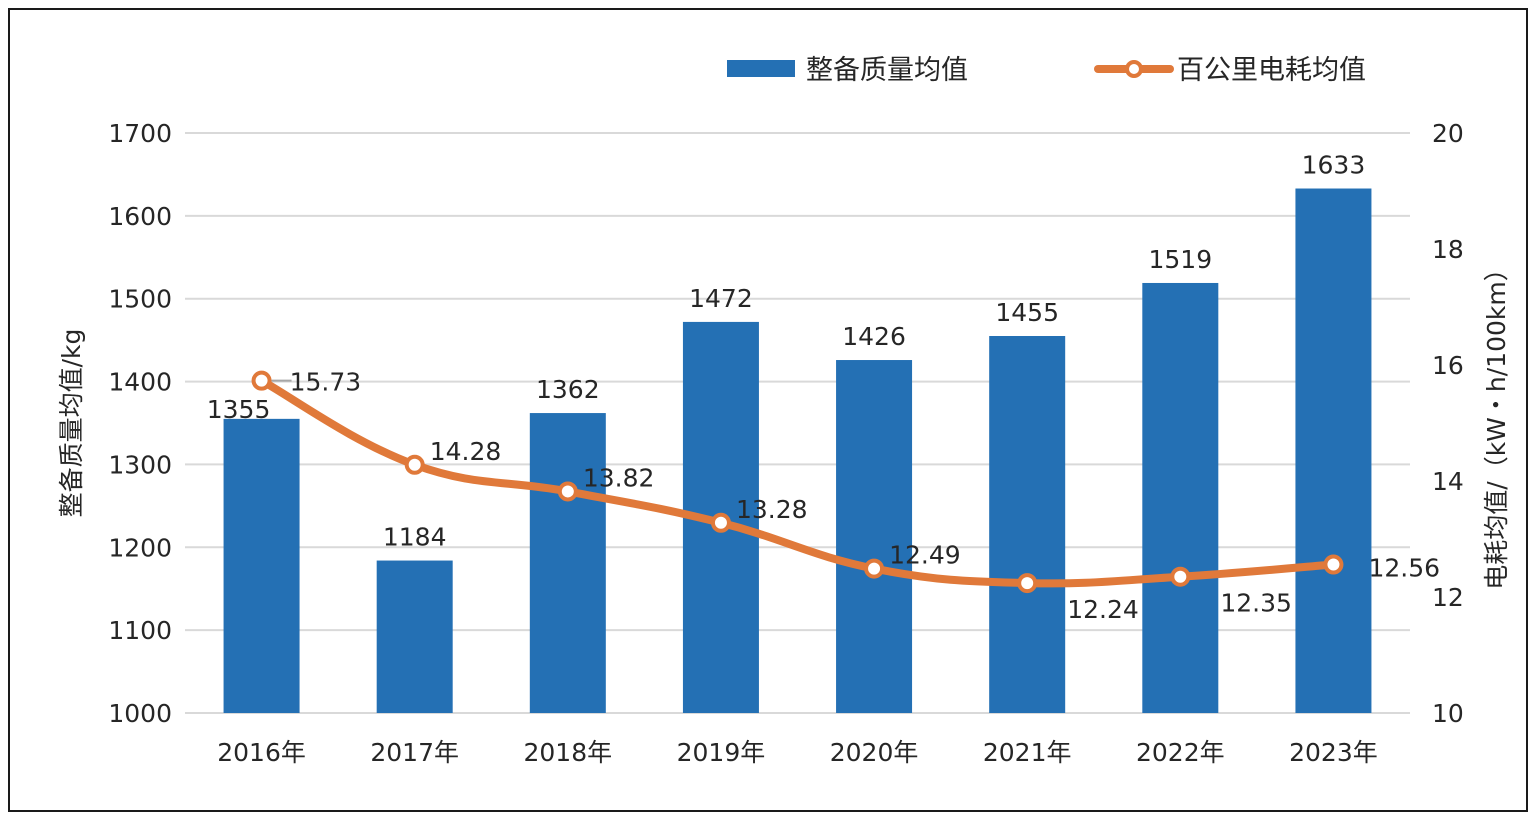  What do you see at coordinates (761, 68) in the screenshot?
I see `legend-swatch-bar` at bounding box center [761, 68].